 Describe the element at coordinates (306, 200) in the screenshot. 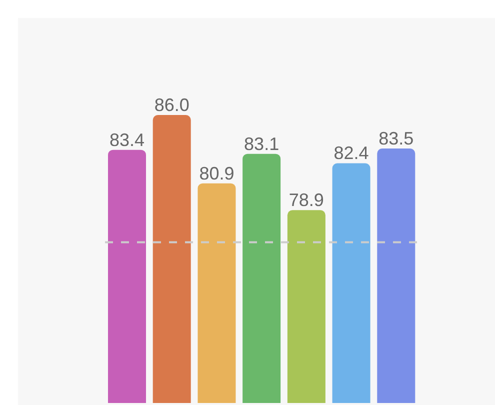

I see `data-label: 78.9` at that location.